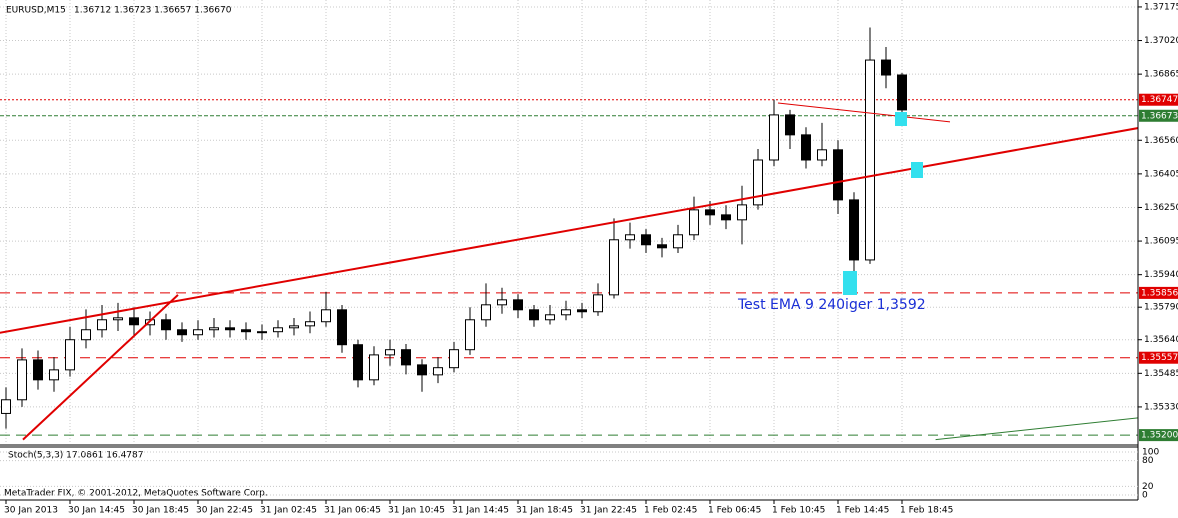  Describe the element at coordinates (1161, 374) in the screenshot. I see `y-tick-label: 1.35485` at that location.